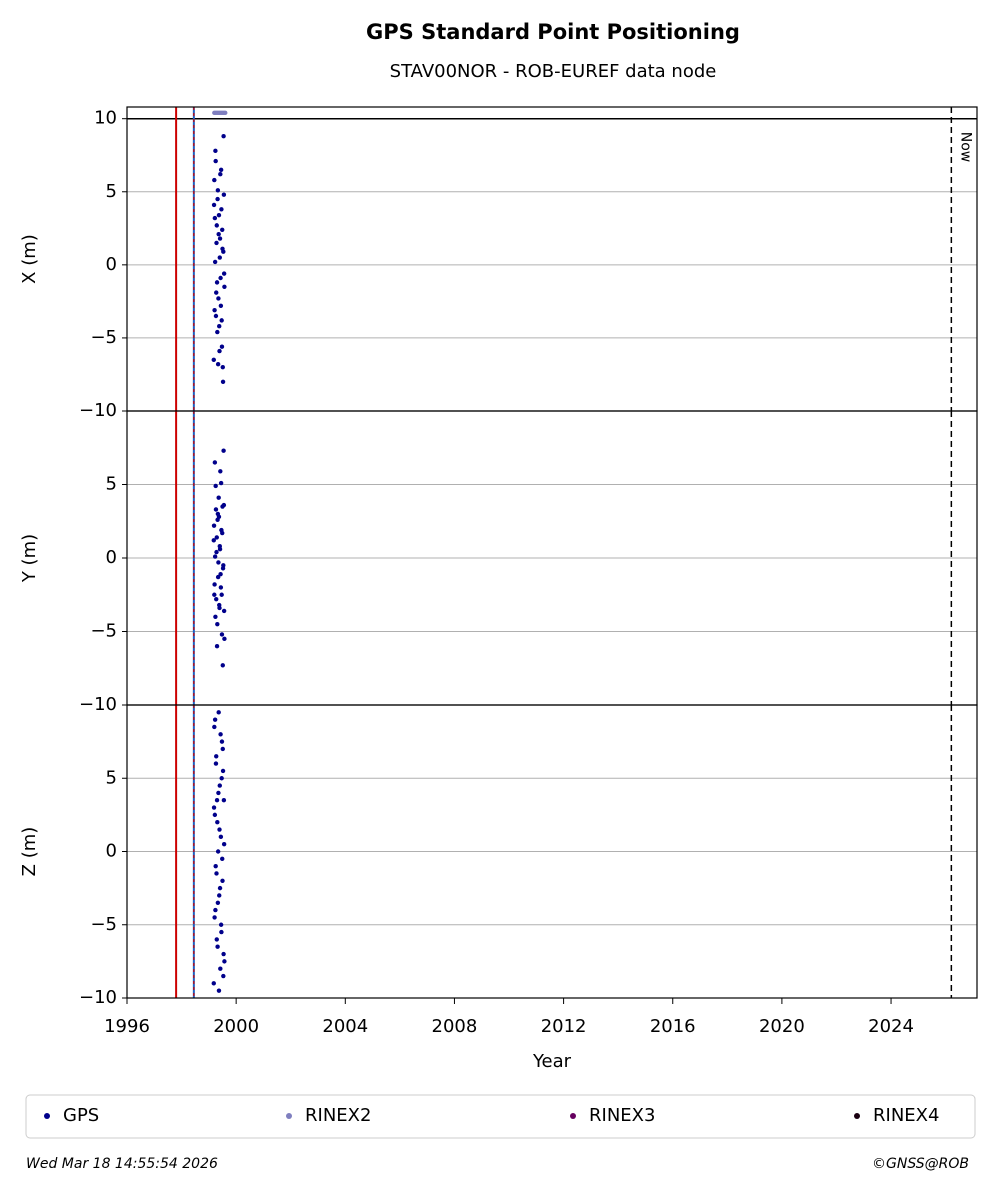  Describe the element at coordinates (553, 32) in the screenshot. I see `chart-title: GPS Standard Point Positioning` at that location.